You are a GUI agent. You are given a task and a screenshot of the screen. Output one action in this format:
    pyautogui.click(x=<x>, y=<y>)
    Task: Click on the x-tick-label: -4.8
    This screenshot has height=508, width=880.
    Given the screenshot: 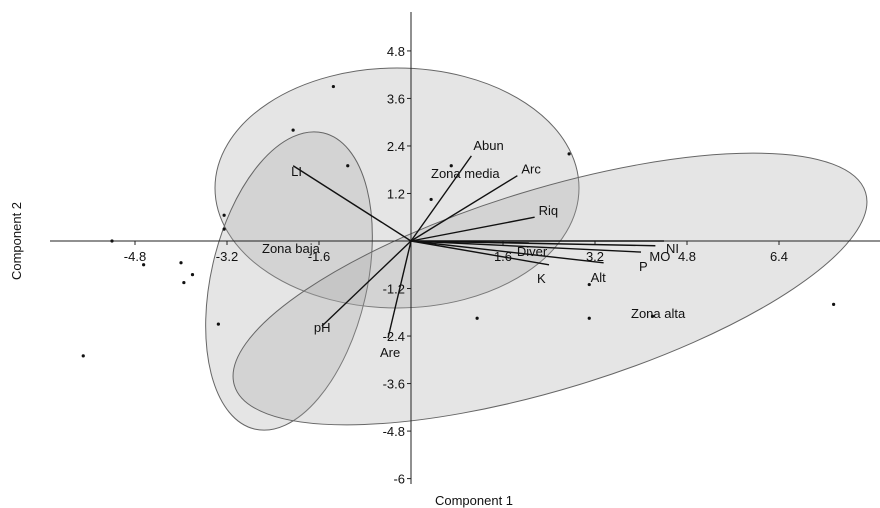 What is the action you would take?
    pyautogui.click(x=135, y=256)
    